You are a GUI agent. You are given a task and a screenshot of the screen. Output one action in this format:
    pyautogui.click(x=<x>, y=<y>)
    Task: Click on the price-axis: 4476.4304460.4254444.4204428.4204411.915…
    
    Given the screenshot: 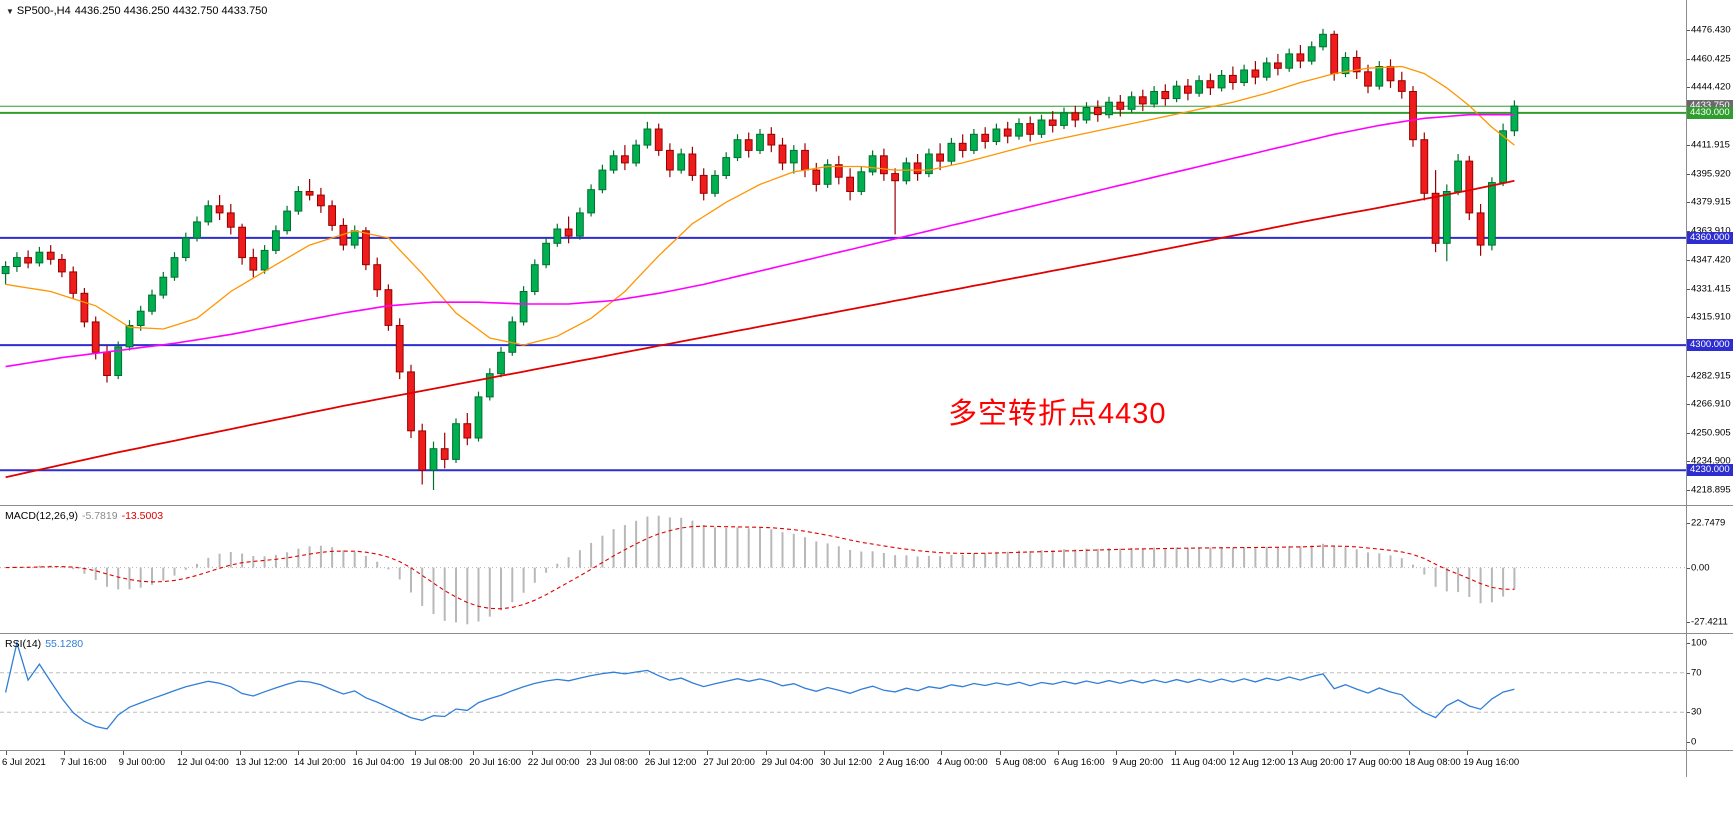 What is the action you would take?
    pyautogui.click(x=1709, y=252)
    